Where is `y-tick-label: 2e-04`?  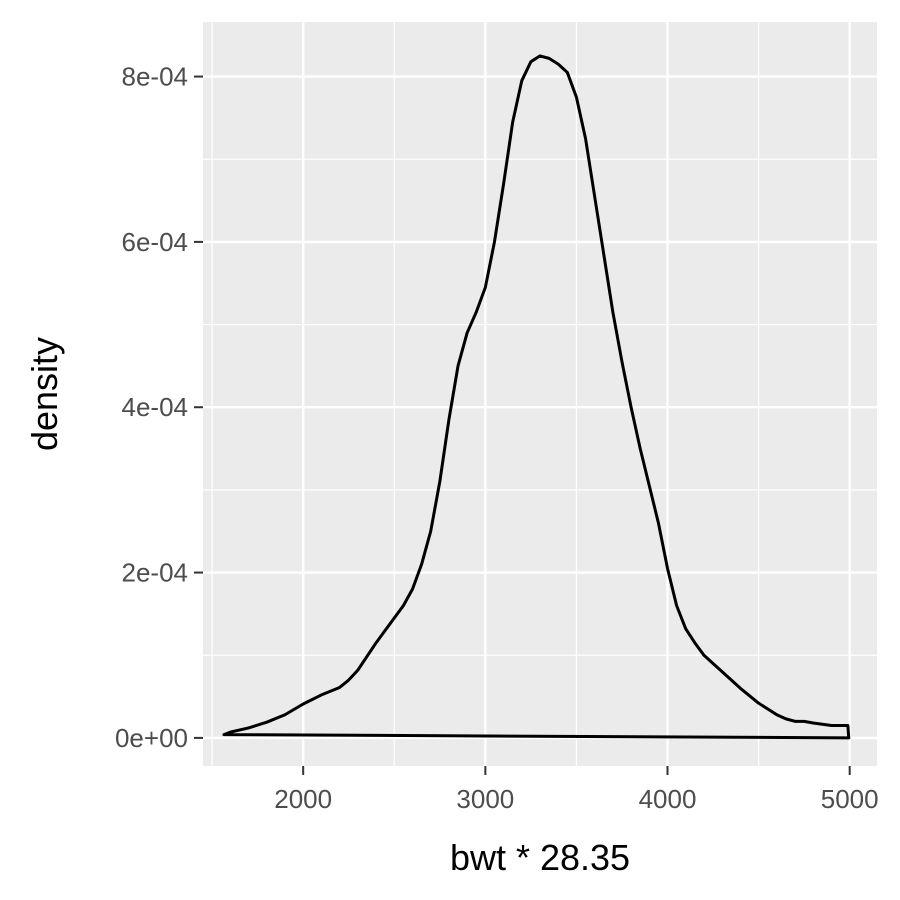 y-tick-label: 2e-04 is located at coordinates (155, 573).